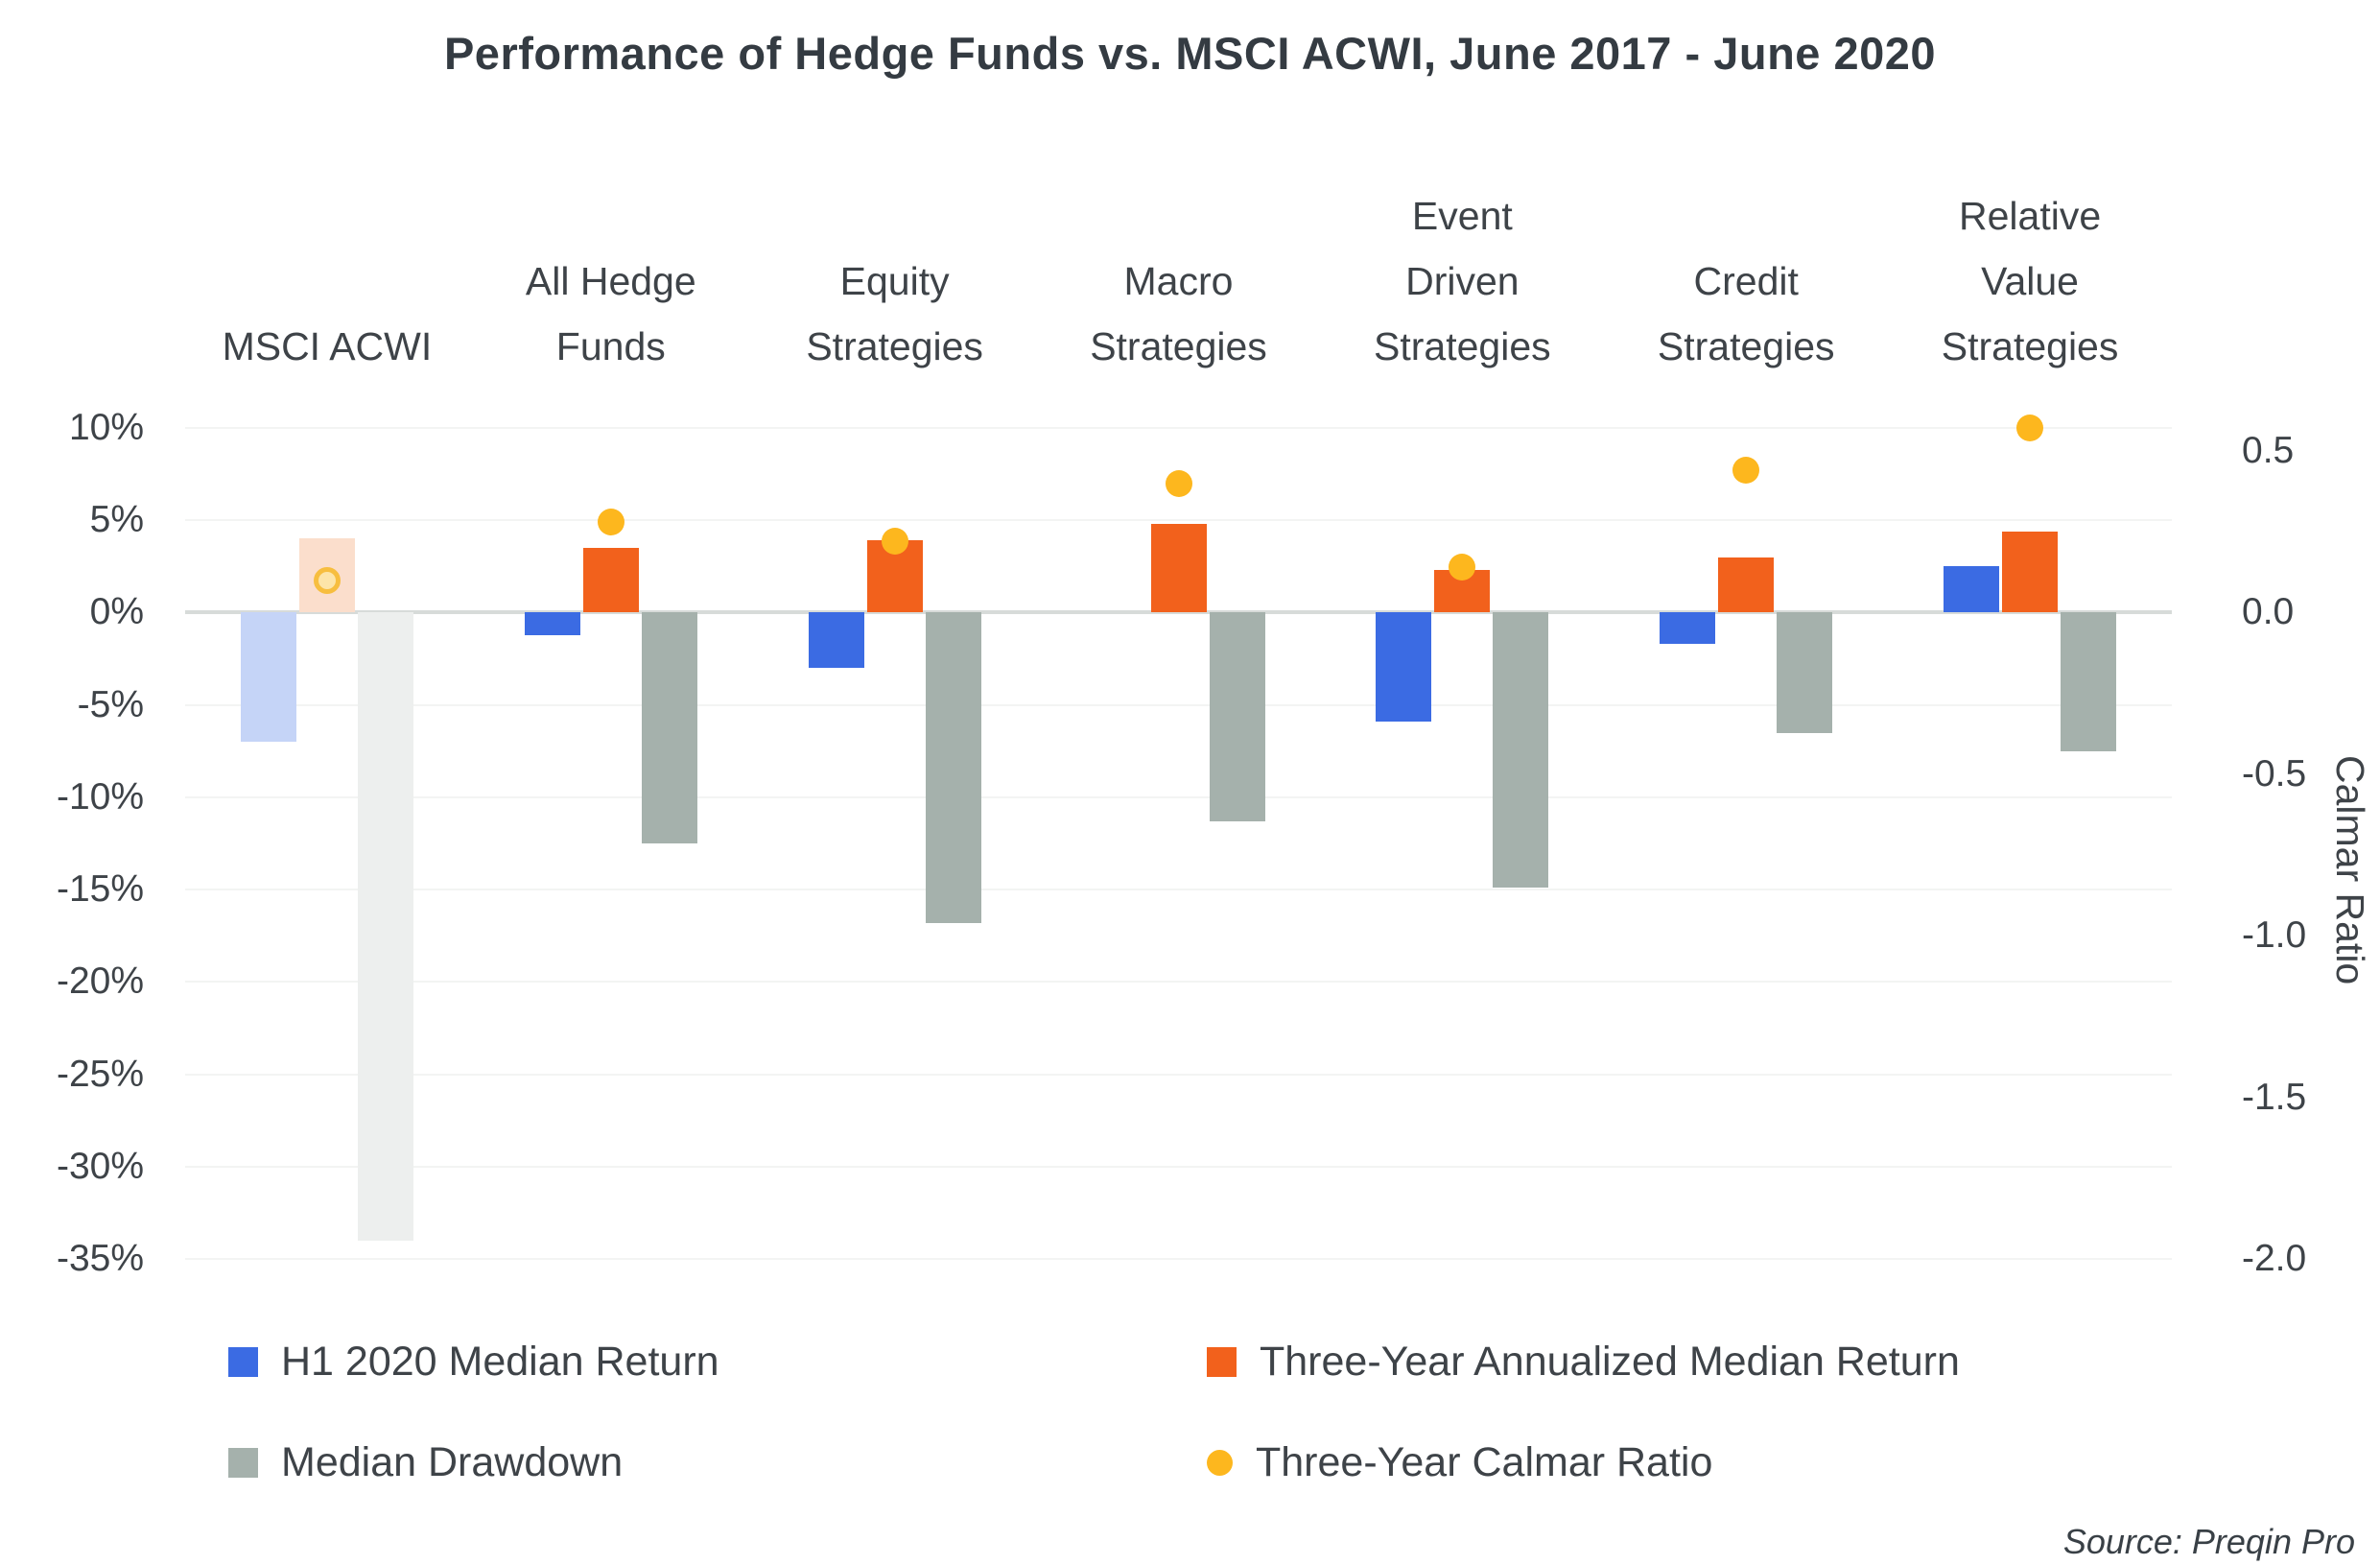 The height and width of the screenshot is (1565, 2380). Describe the element at coordinates (500, 1362) in the screenshot. I see `legend-label: H1 2020 Median Return` at that location.